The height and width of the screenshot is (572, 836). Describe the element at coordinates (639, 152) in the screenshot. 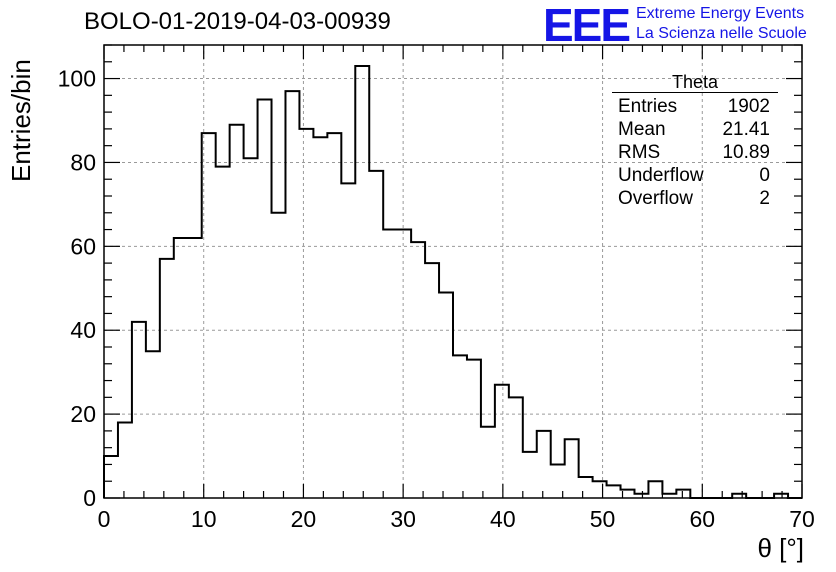

I see `stats-label: RMS` at that location.